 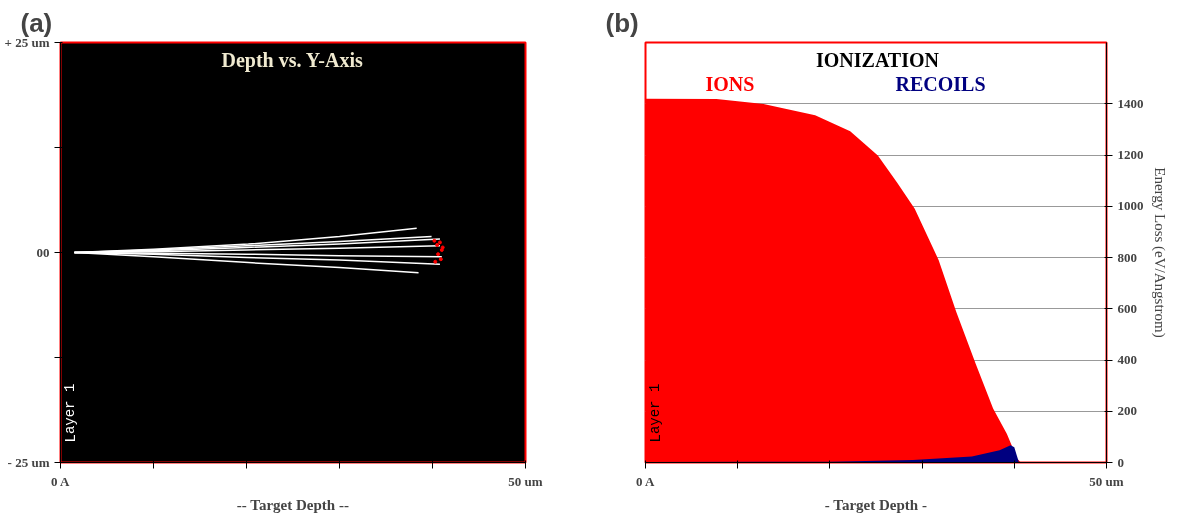 I want to click on y-tick-label: 00, so click(x=43, y=252).